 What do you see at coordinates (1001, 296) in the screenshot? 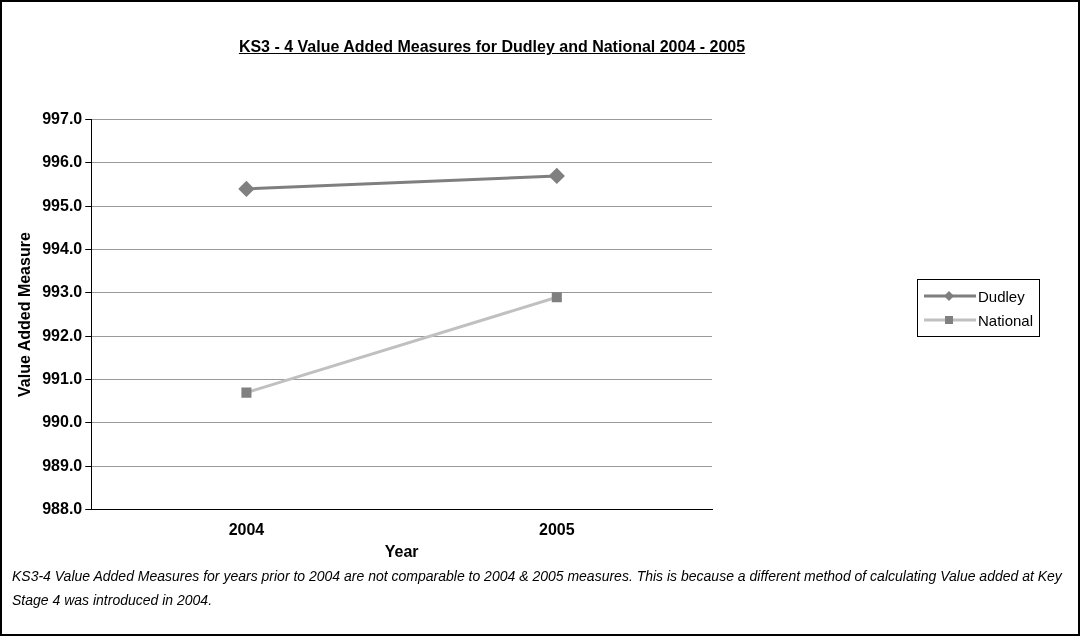
I see `legend-label: Dudley` at bounding box center [1001, 296].